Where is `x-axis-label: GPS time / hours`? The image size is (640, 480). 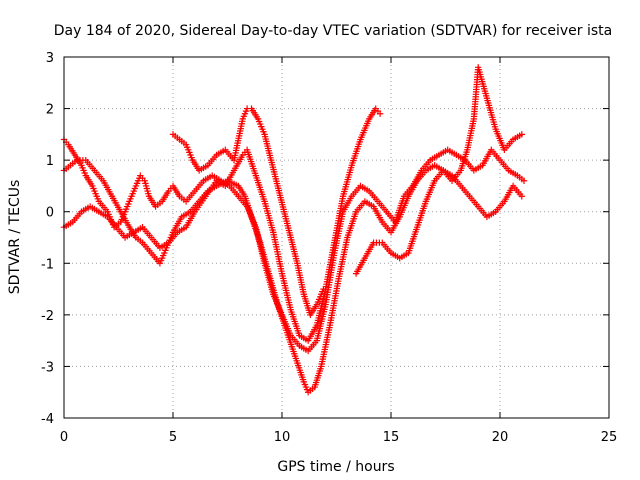
x-axis-label: GPS time / hours is located at coordinates (335, 467).